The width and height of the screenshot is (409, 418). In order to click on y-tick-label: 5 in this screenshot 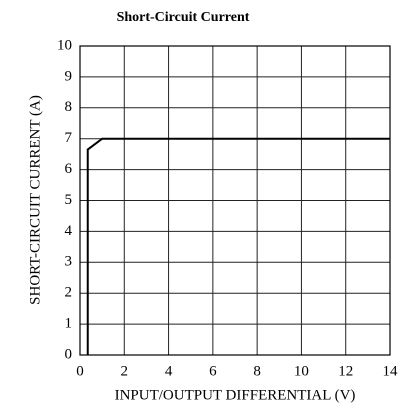, I will do `click(69, 200)`.